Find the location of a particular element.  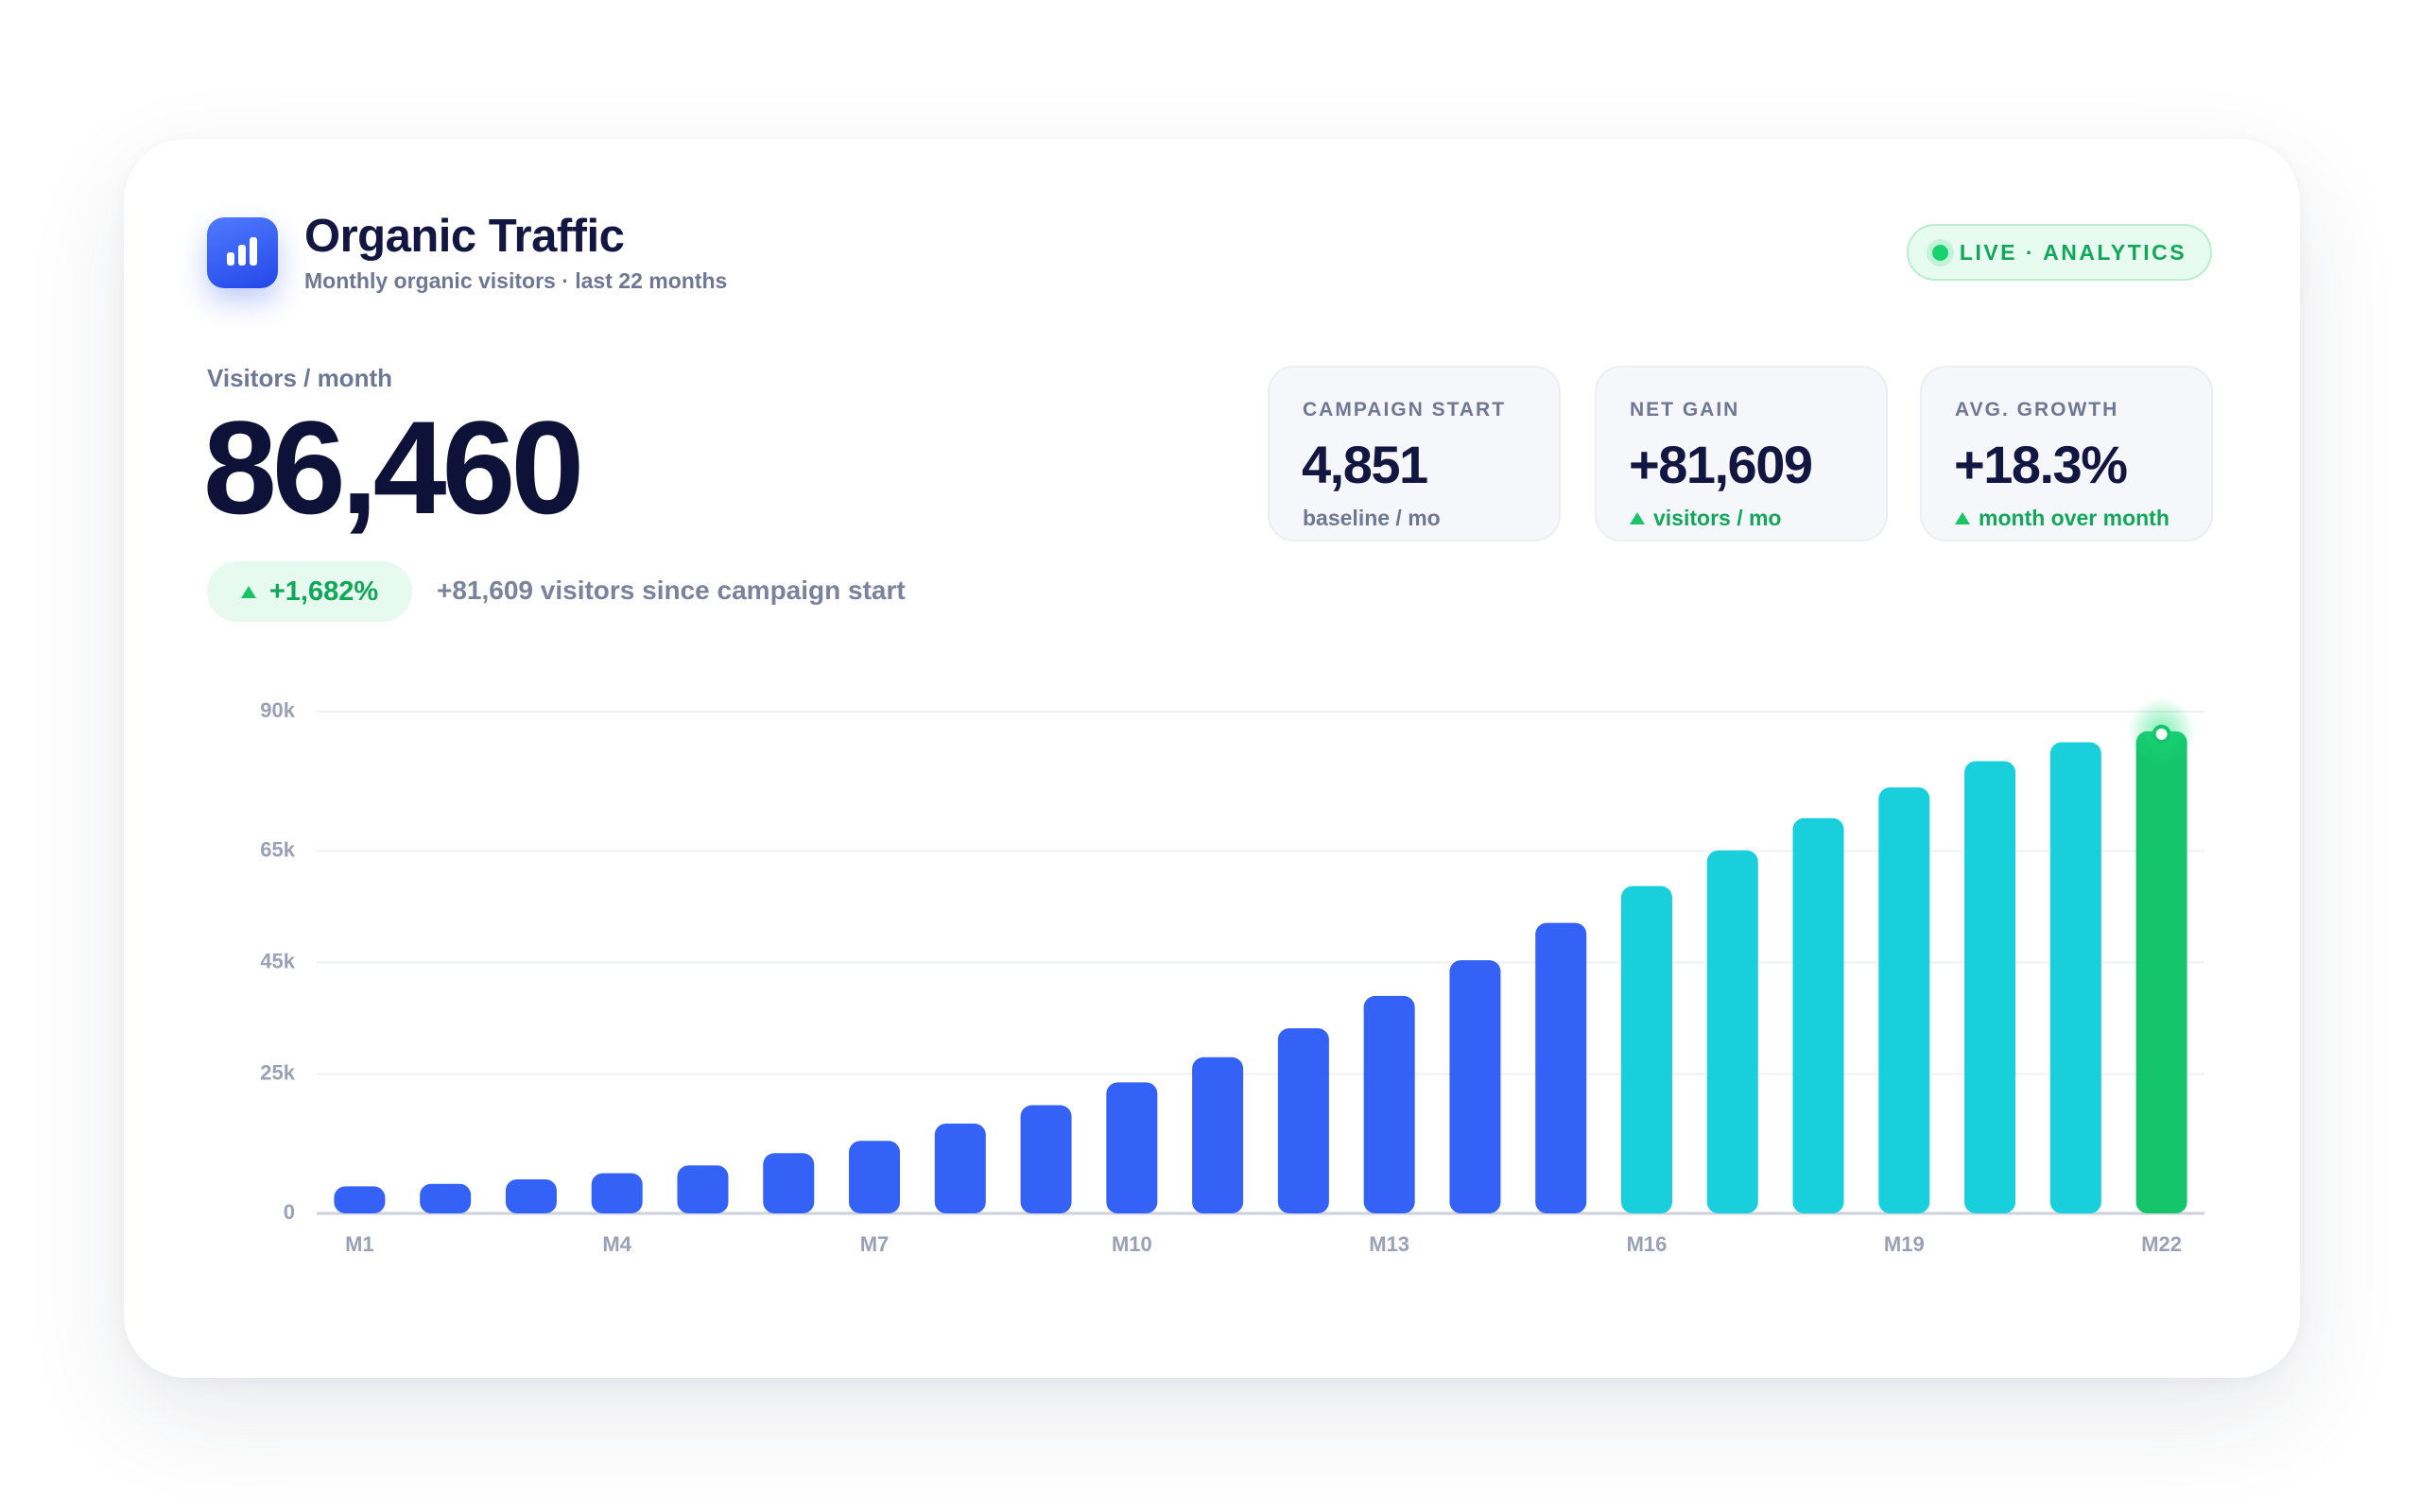

x-tick-label: M4 is located at coordinates (616, 1244).